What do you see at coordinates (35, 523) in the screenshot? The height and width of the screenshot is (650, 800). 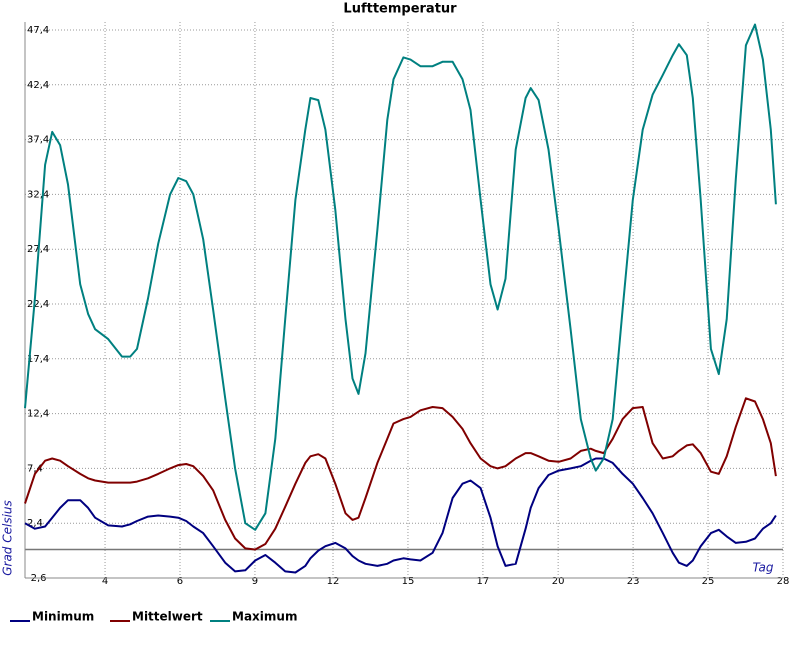 I see `y-tick-label: 2,4` at bounding box center [35, 523].